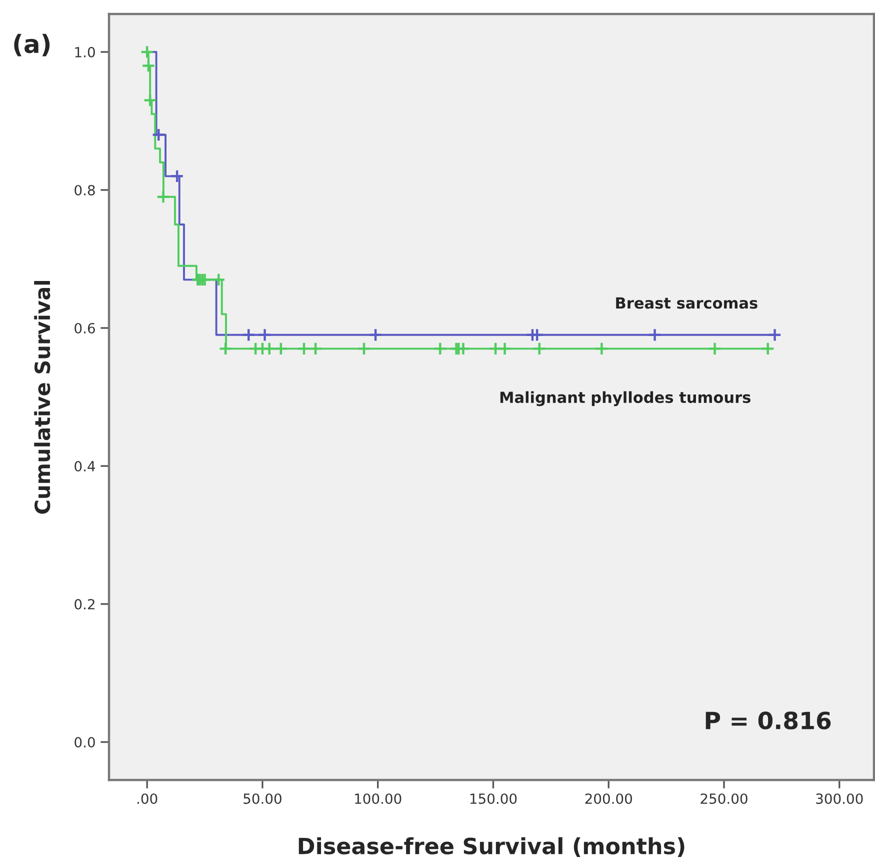 This screenshot has width=875, height=867. What do you see at coordinates (724, 798) in the screenshot?
I see `x-tick-label: 250.00` at bounding box center [724, 798].